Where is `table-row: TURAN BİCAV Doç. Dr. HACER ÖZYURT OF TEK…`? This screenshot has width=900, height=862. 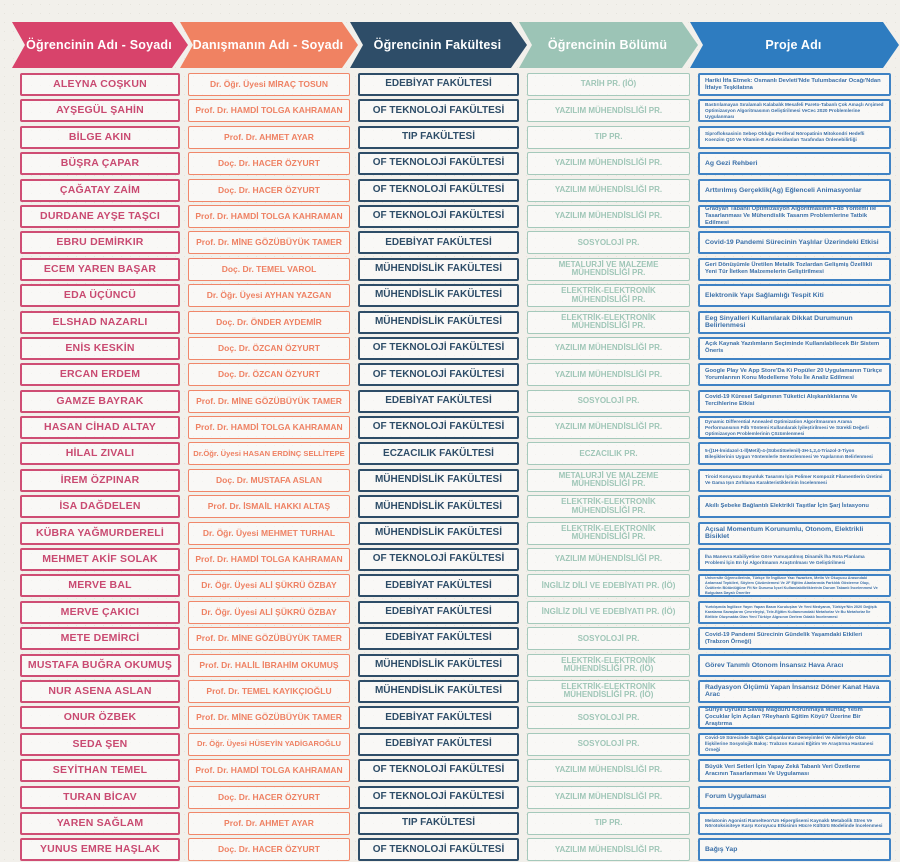 table-row: TURAN BİCAV Doç. Dr. HACER ÖZYURT OF TEK… is located at coordinates (460, 797).